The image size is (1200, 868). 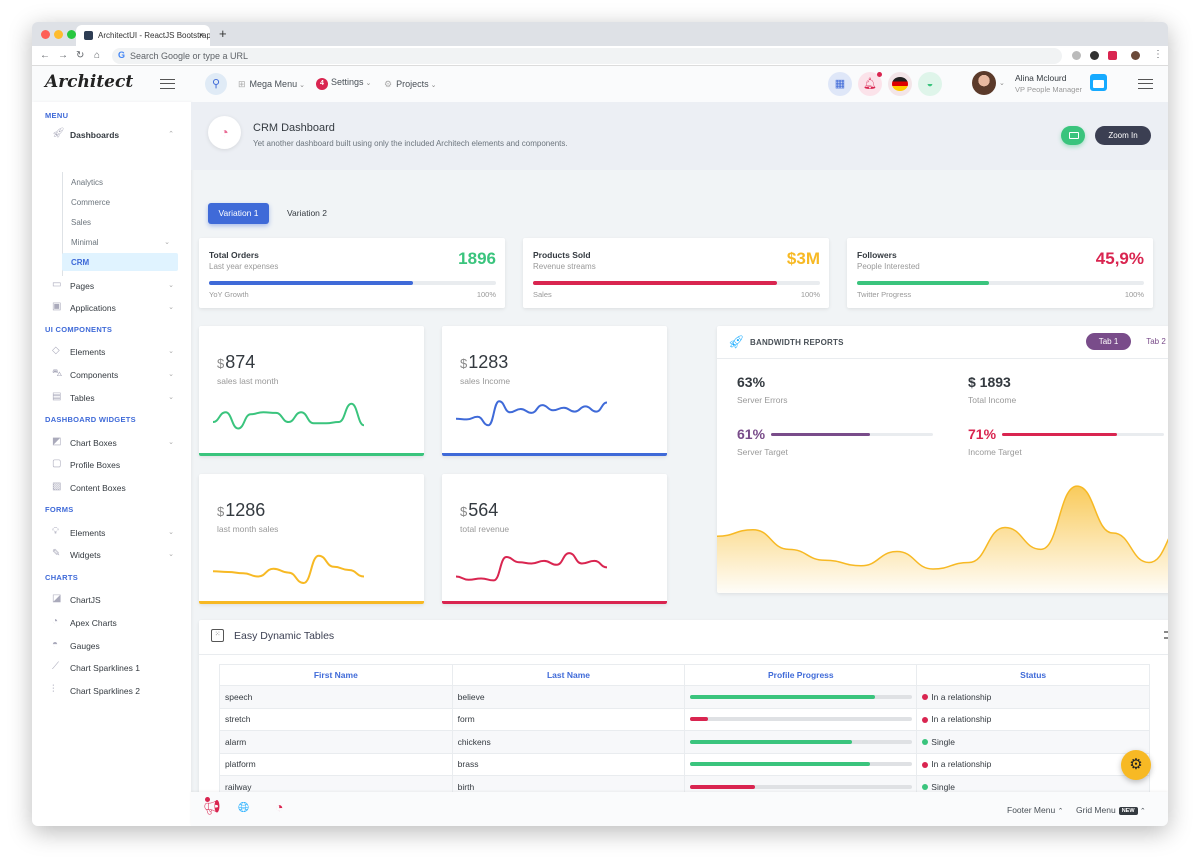 What do you see at coordinates (216, 84) in the screenshot?
I see `search-button: ⚲` at bounding box center [216, 84].